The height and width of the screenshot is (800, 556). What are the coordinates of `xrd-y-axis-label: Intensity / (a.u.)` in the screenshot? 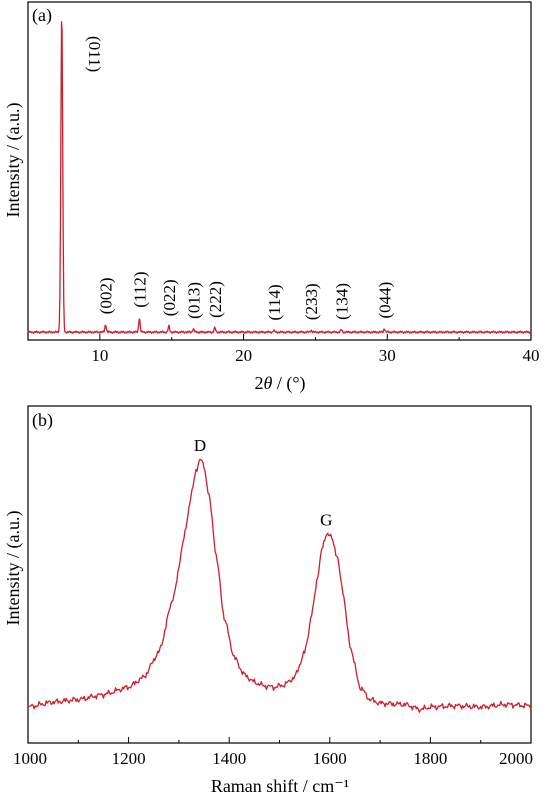 It's located at (13, 160).